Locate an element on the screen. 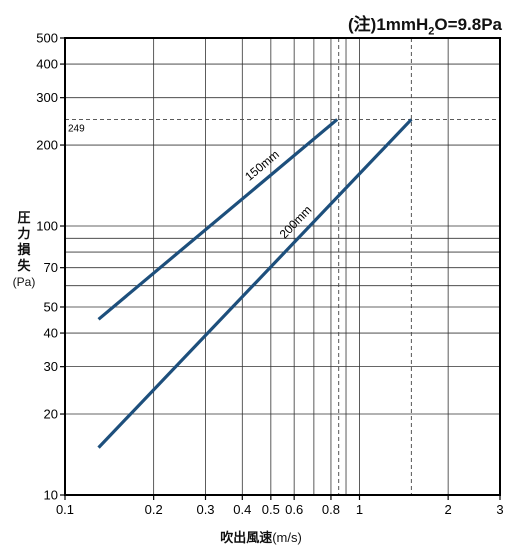 Image resolution: width=522 pixels, height=553 pixels. x-tick-label: 0.2 is located at coordinates (154, 509).